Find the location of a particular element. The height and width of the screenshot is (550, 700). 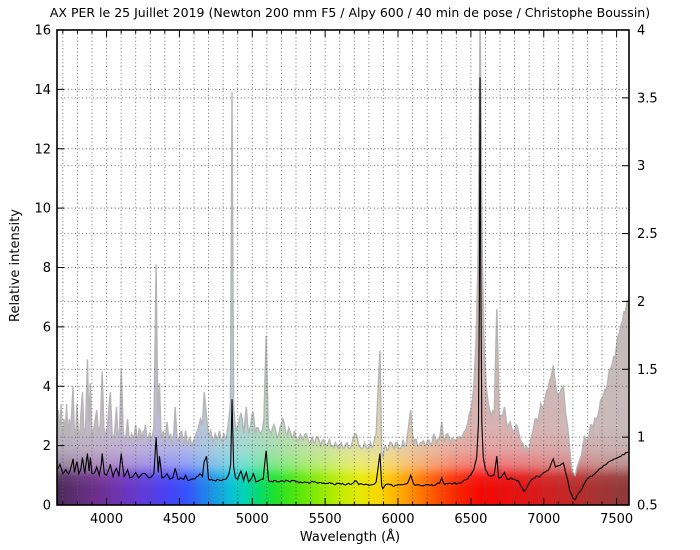

x-tick-label-4000: 4000 is located at coordinates (106, 519).